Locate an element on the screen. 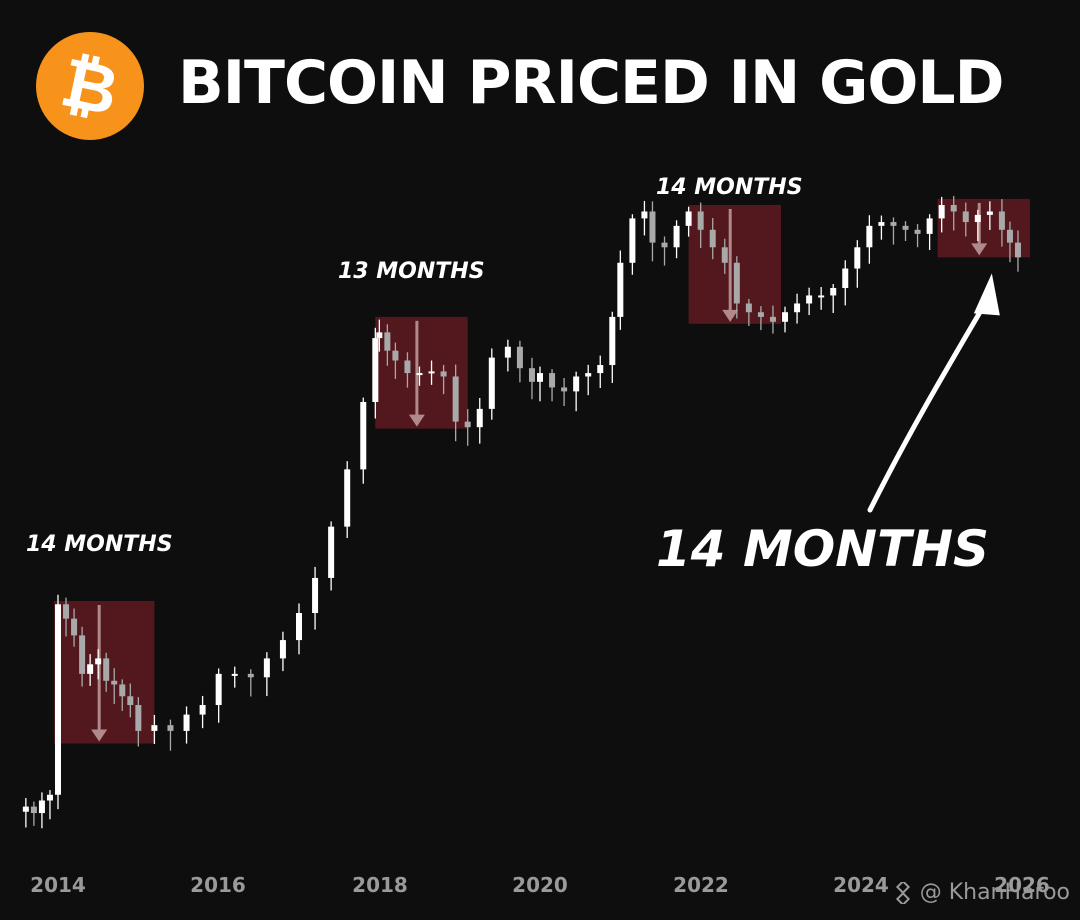 Image resolution: width=1080 pixels, height=920 pixels. current-duration-annotation: 14 MONTHS is located at coordinates (823, 549).